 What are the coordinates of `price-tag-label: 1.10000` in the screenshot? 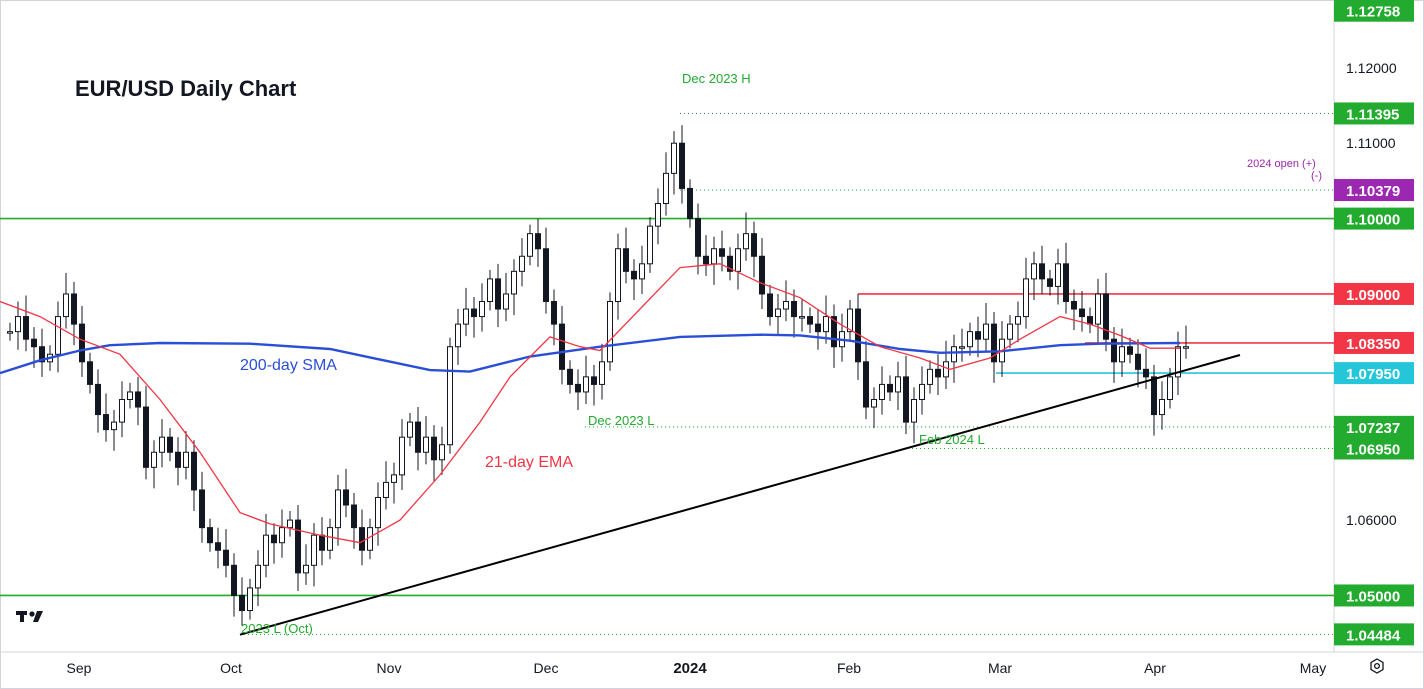 It's located at (1373, 220).